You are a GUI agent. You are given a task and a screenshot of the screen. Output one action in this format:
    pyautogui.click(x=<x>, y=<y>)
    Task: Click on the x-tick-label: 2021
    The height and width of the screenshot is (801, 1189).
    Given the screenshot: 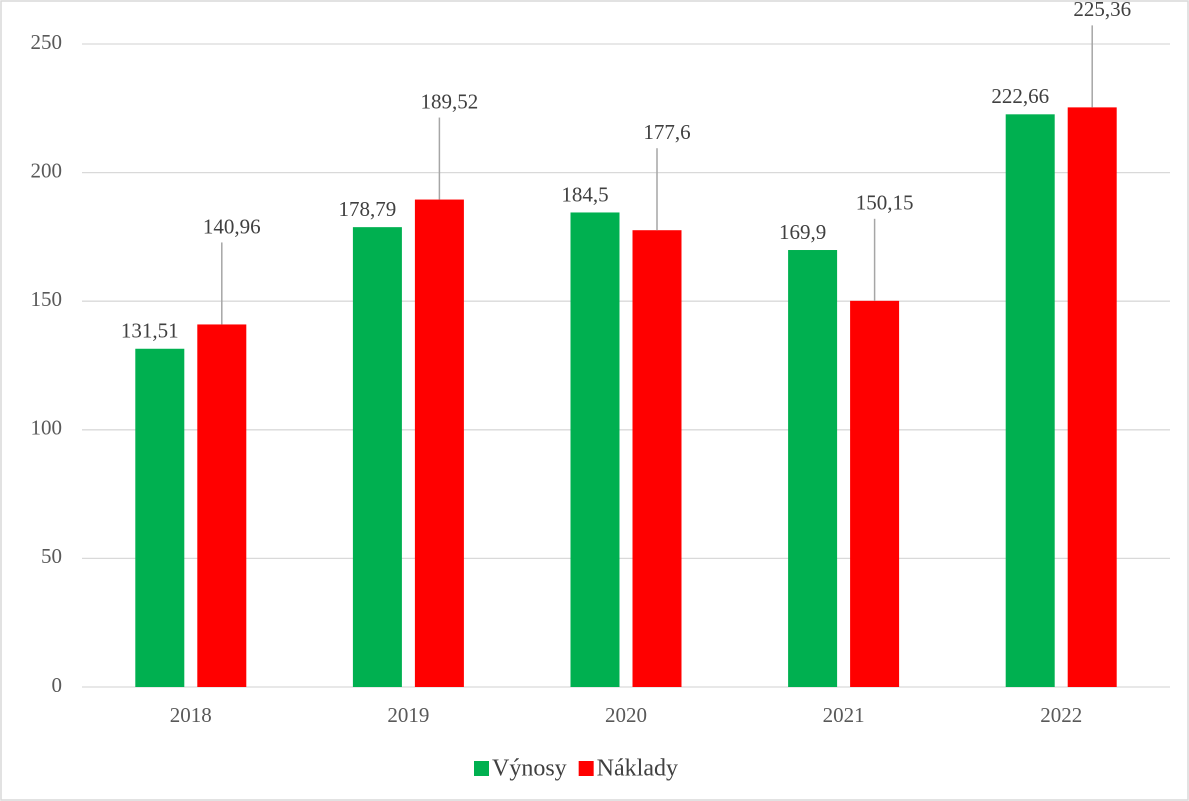 What is the action you would take?
    pyautogui.click(x=844, y=715)
    